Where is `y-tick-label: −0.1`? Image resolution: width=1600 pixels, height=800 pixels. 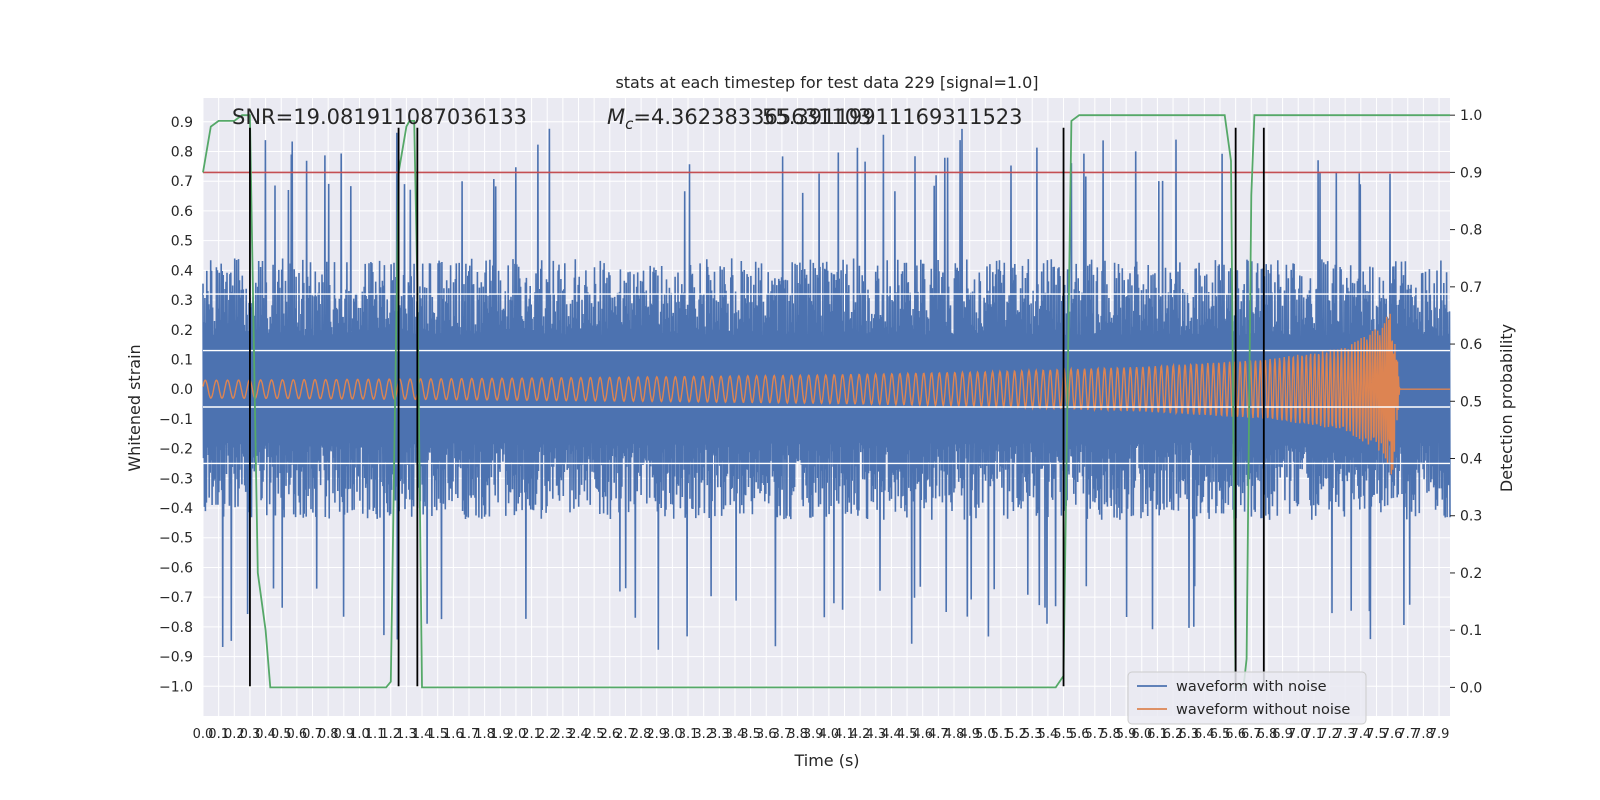 y-tick-label: −0.1 is located at coordinates (176, 420).